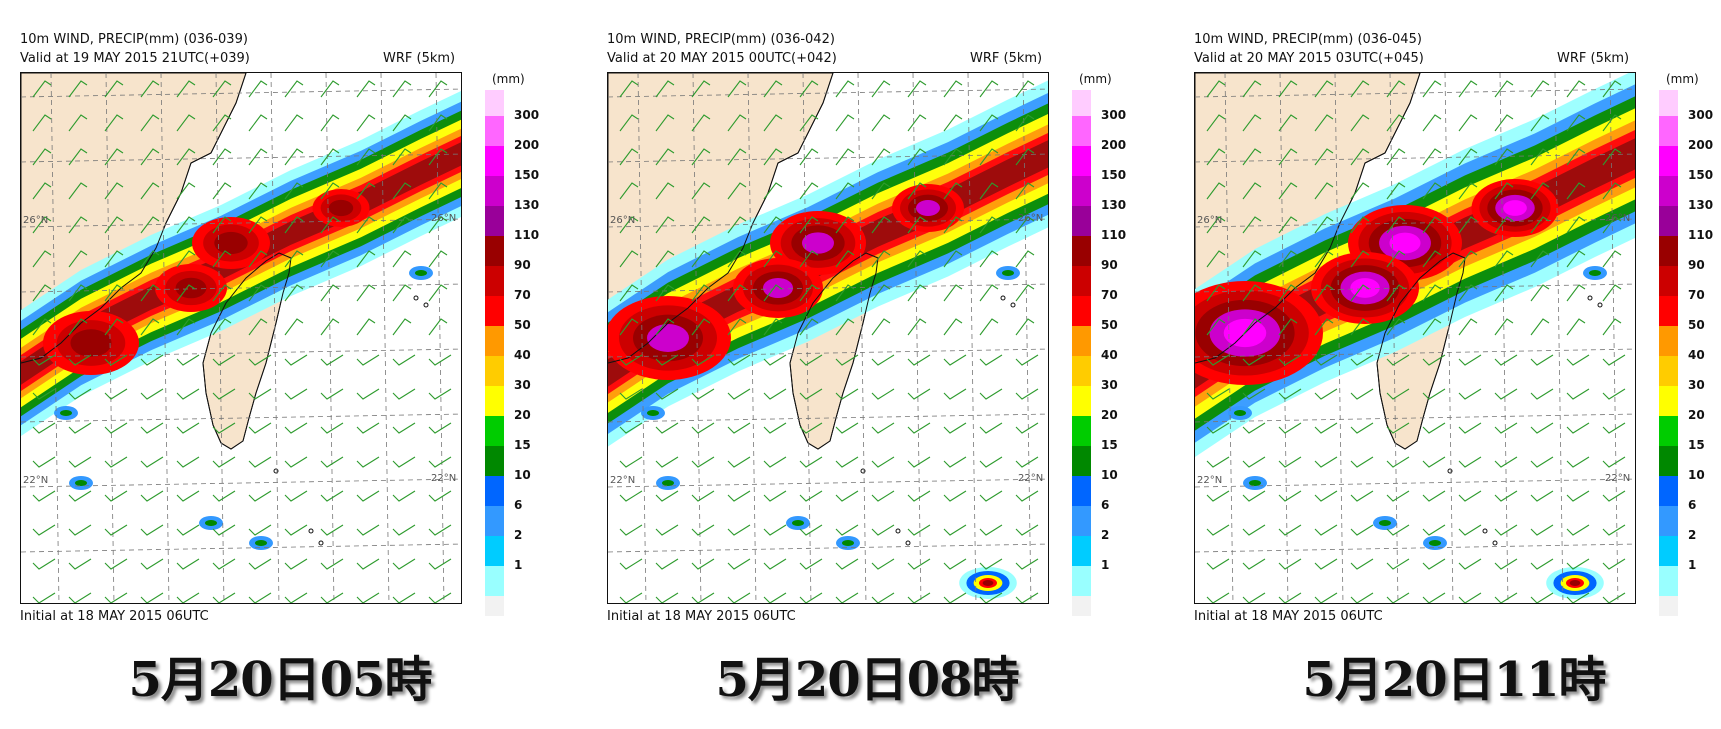 The height and width of the screenshot is (729, 1721). I want to click on lat-label-22n-right: 22°N, so click(1031, 478).